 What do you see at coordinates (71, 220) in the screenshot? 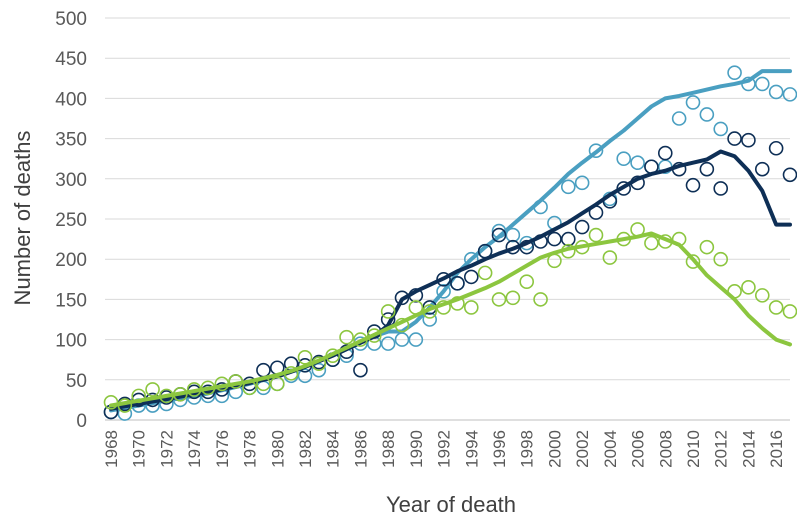
I see `y-axis-ticks: 0 50 100 150 200 250 300 350 400 450 500` at bounding box center [71, 220].